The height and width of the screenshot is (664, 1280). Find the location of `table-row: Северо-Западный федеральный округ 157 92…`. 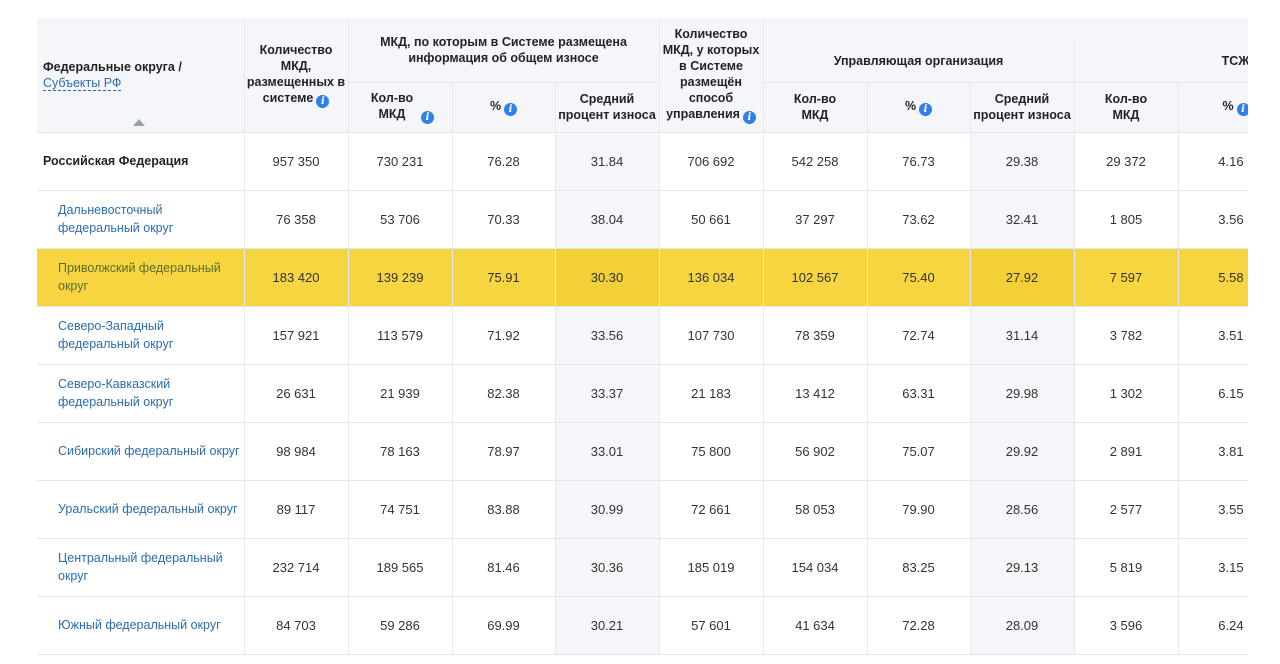

table-row: Северо-Западный федеральный округ 157 92… is located at coordinates (642, 335).